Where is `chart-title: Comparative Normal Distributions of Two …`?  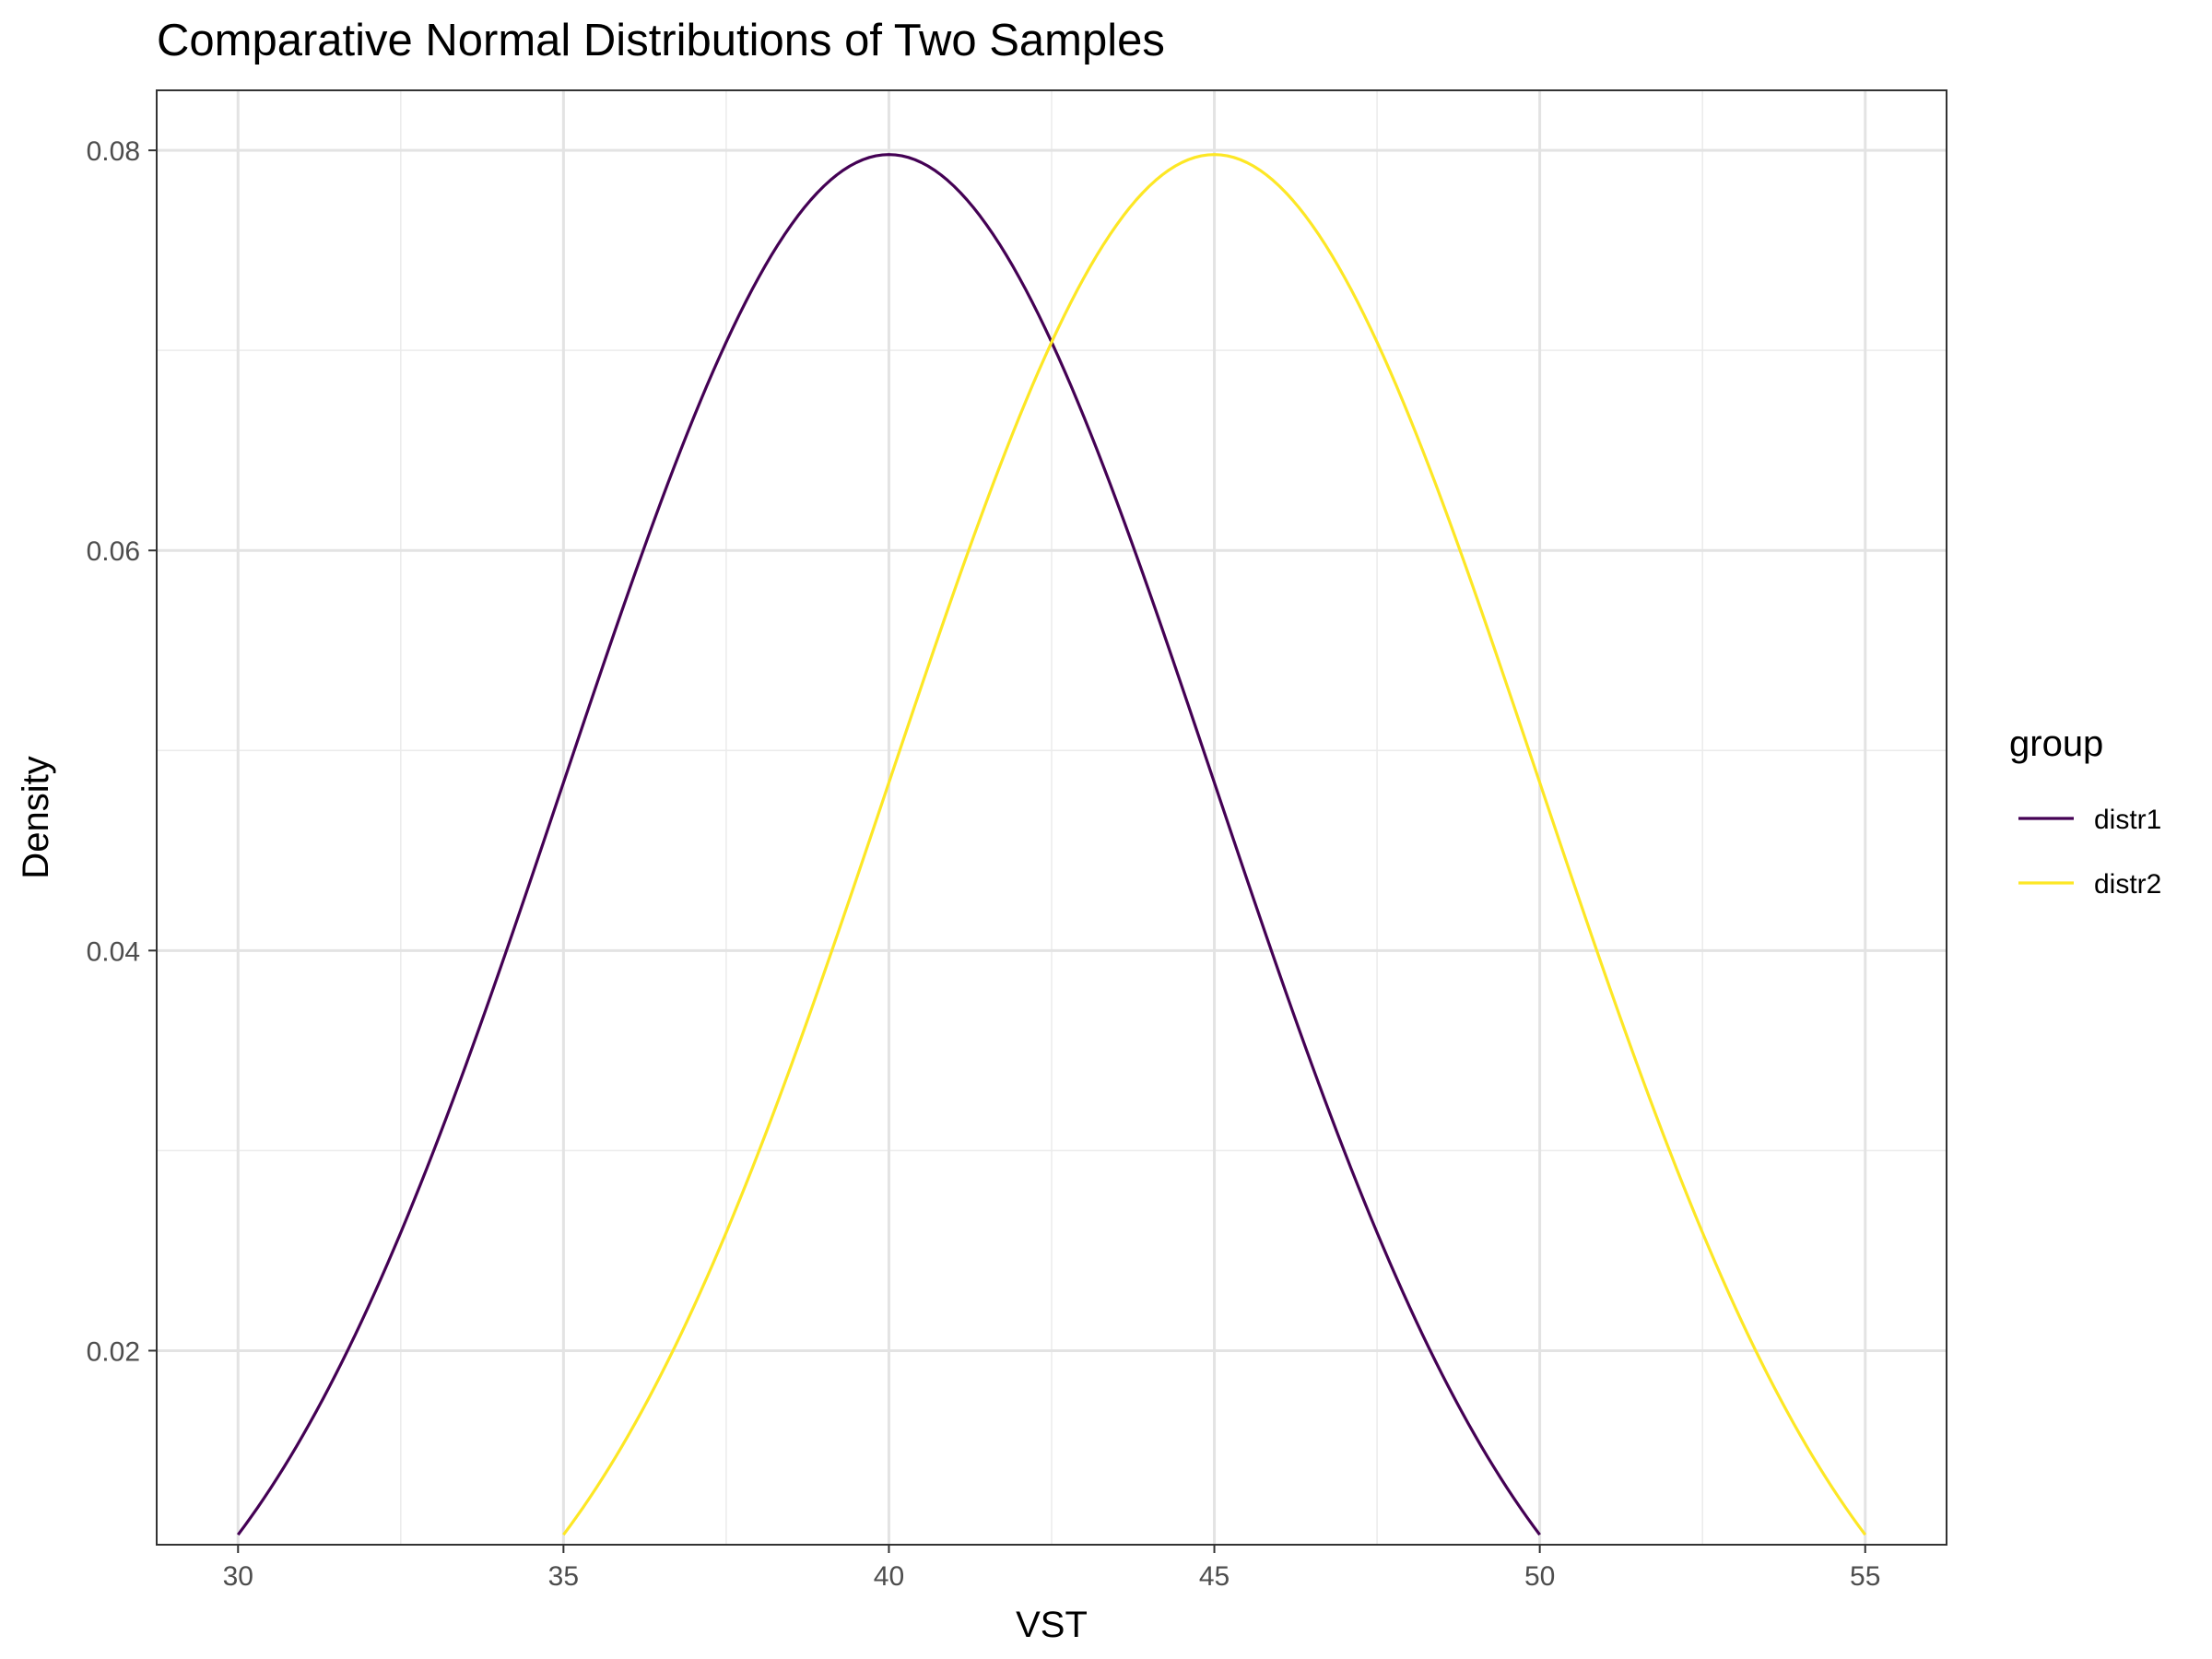
chart-title: Comparative Normal Distributions of Two … is located at coordinates (661, 40).